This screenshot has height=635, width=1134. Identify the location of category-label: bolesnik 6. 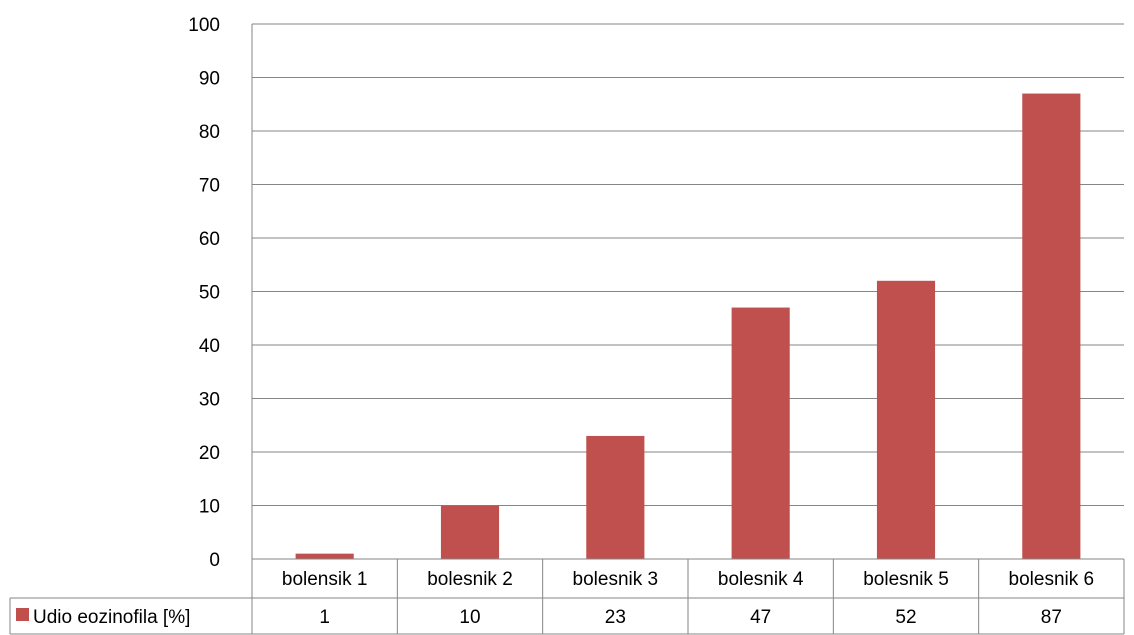
(1052, 579).